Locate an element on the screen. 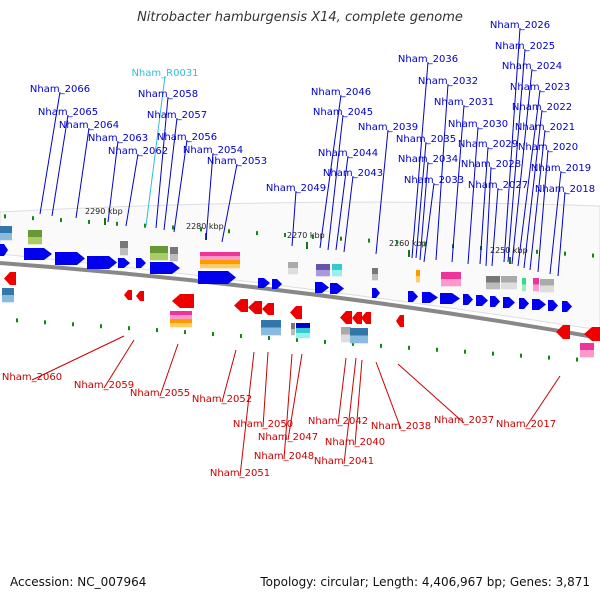  scale-tick-label: 2270 kbp is located at coordinates (306, 235).